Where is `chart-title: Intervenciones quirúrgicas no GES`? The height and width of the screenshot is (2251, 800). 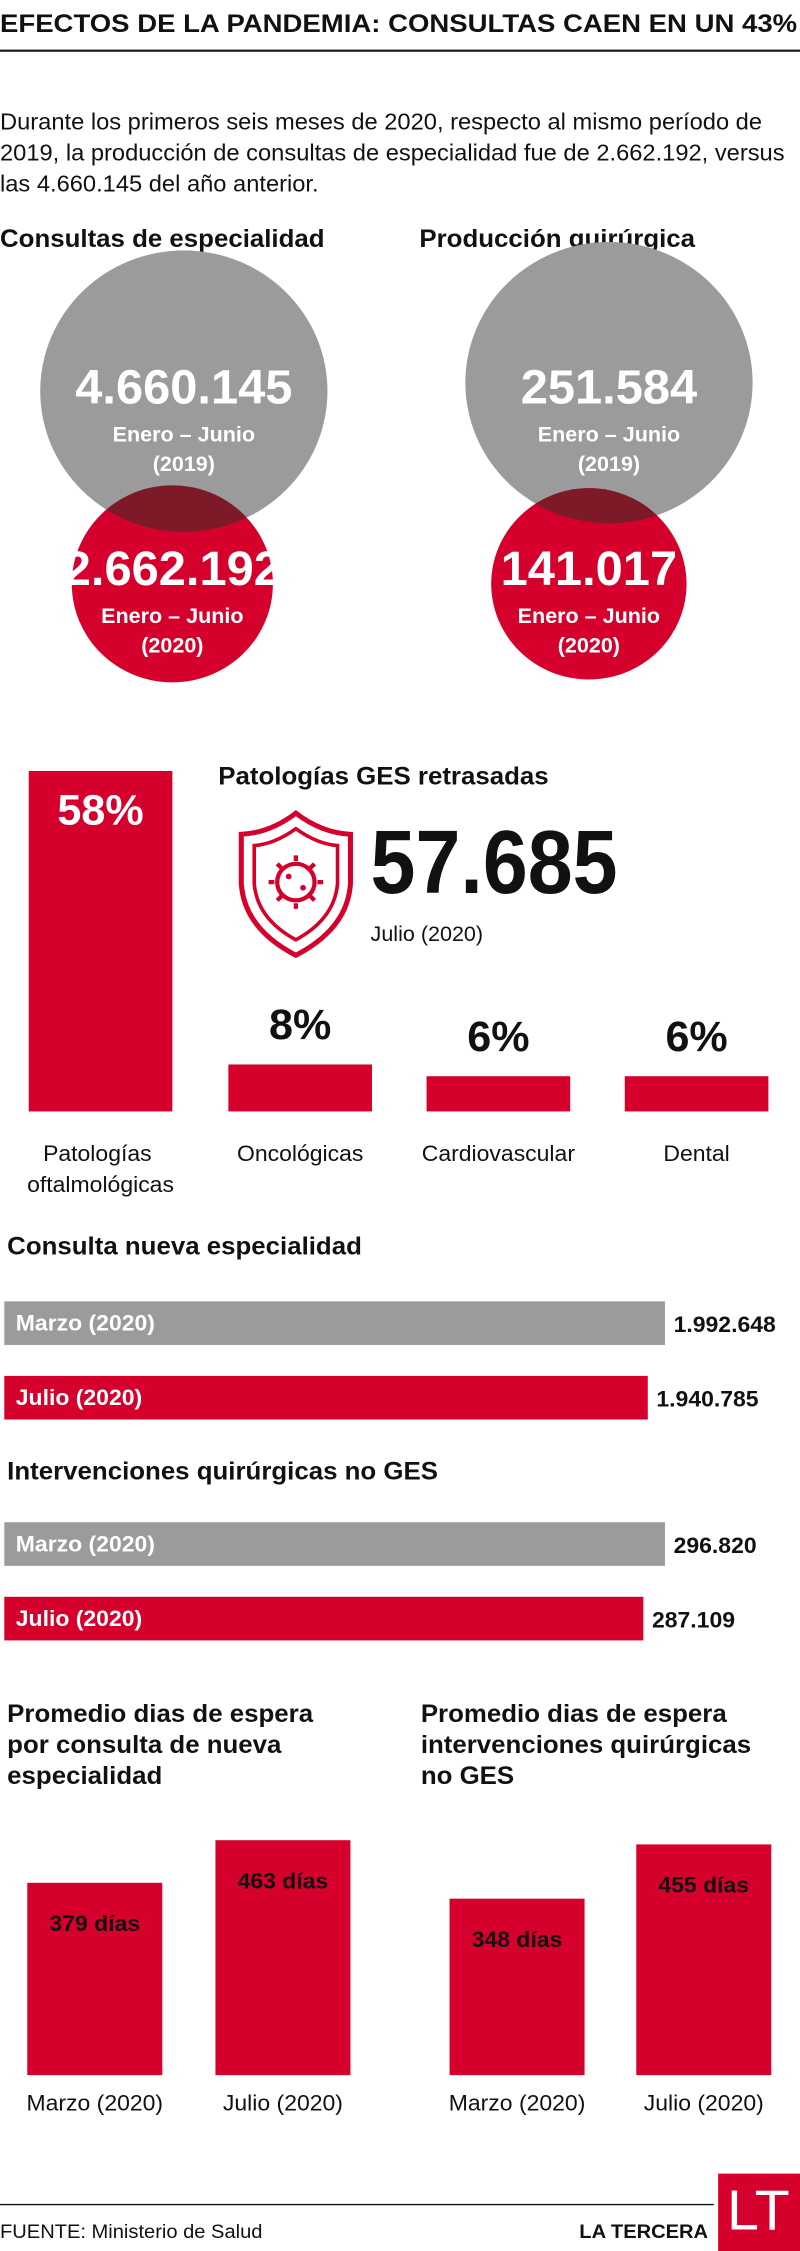
chart-title: Intervenciones quirúrgicas no GES is located at coordinates (222, 1472).